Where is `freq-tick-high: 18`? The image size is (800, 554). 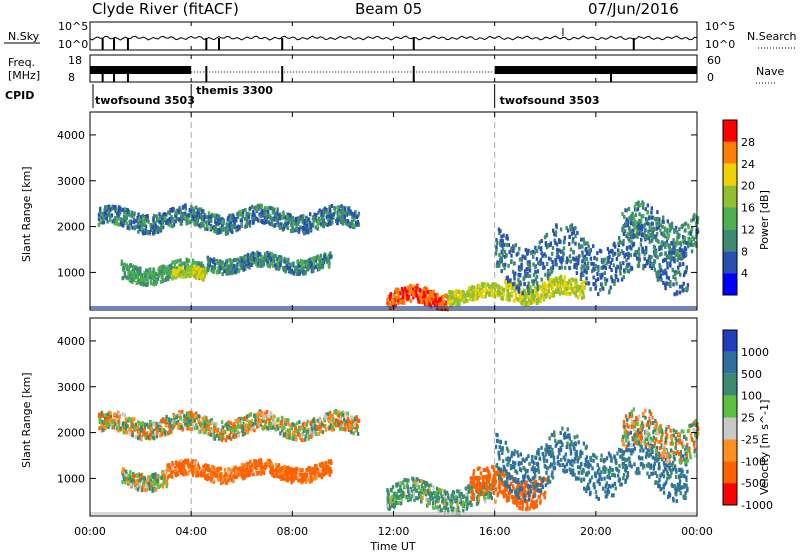
freq-tick-high: 18 is located at coordinates (75, 60).